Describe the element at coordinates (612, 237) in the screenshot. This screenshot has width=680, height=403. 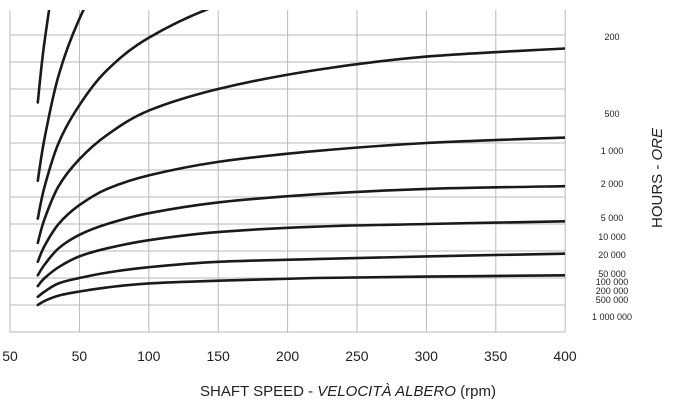
I see `hour-label: 10 000` at that location.